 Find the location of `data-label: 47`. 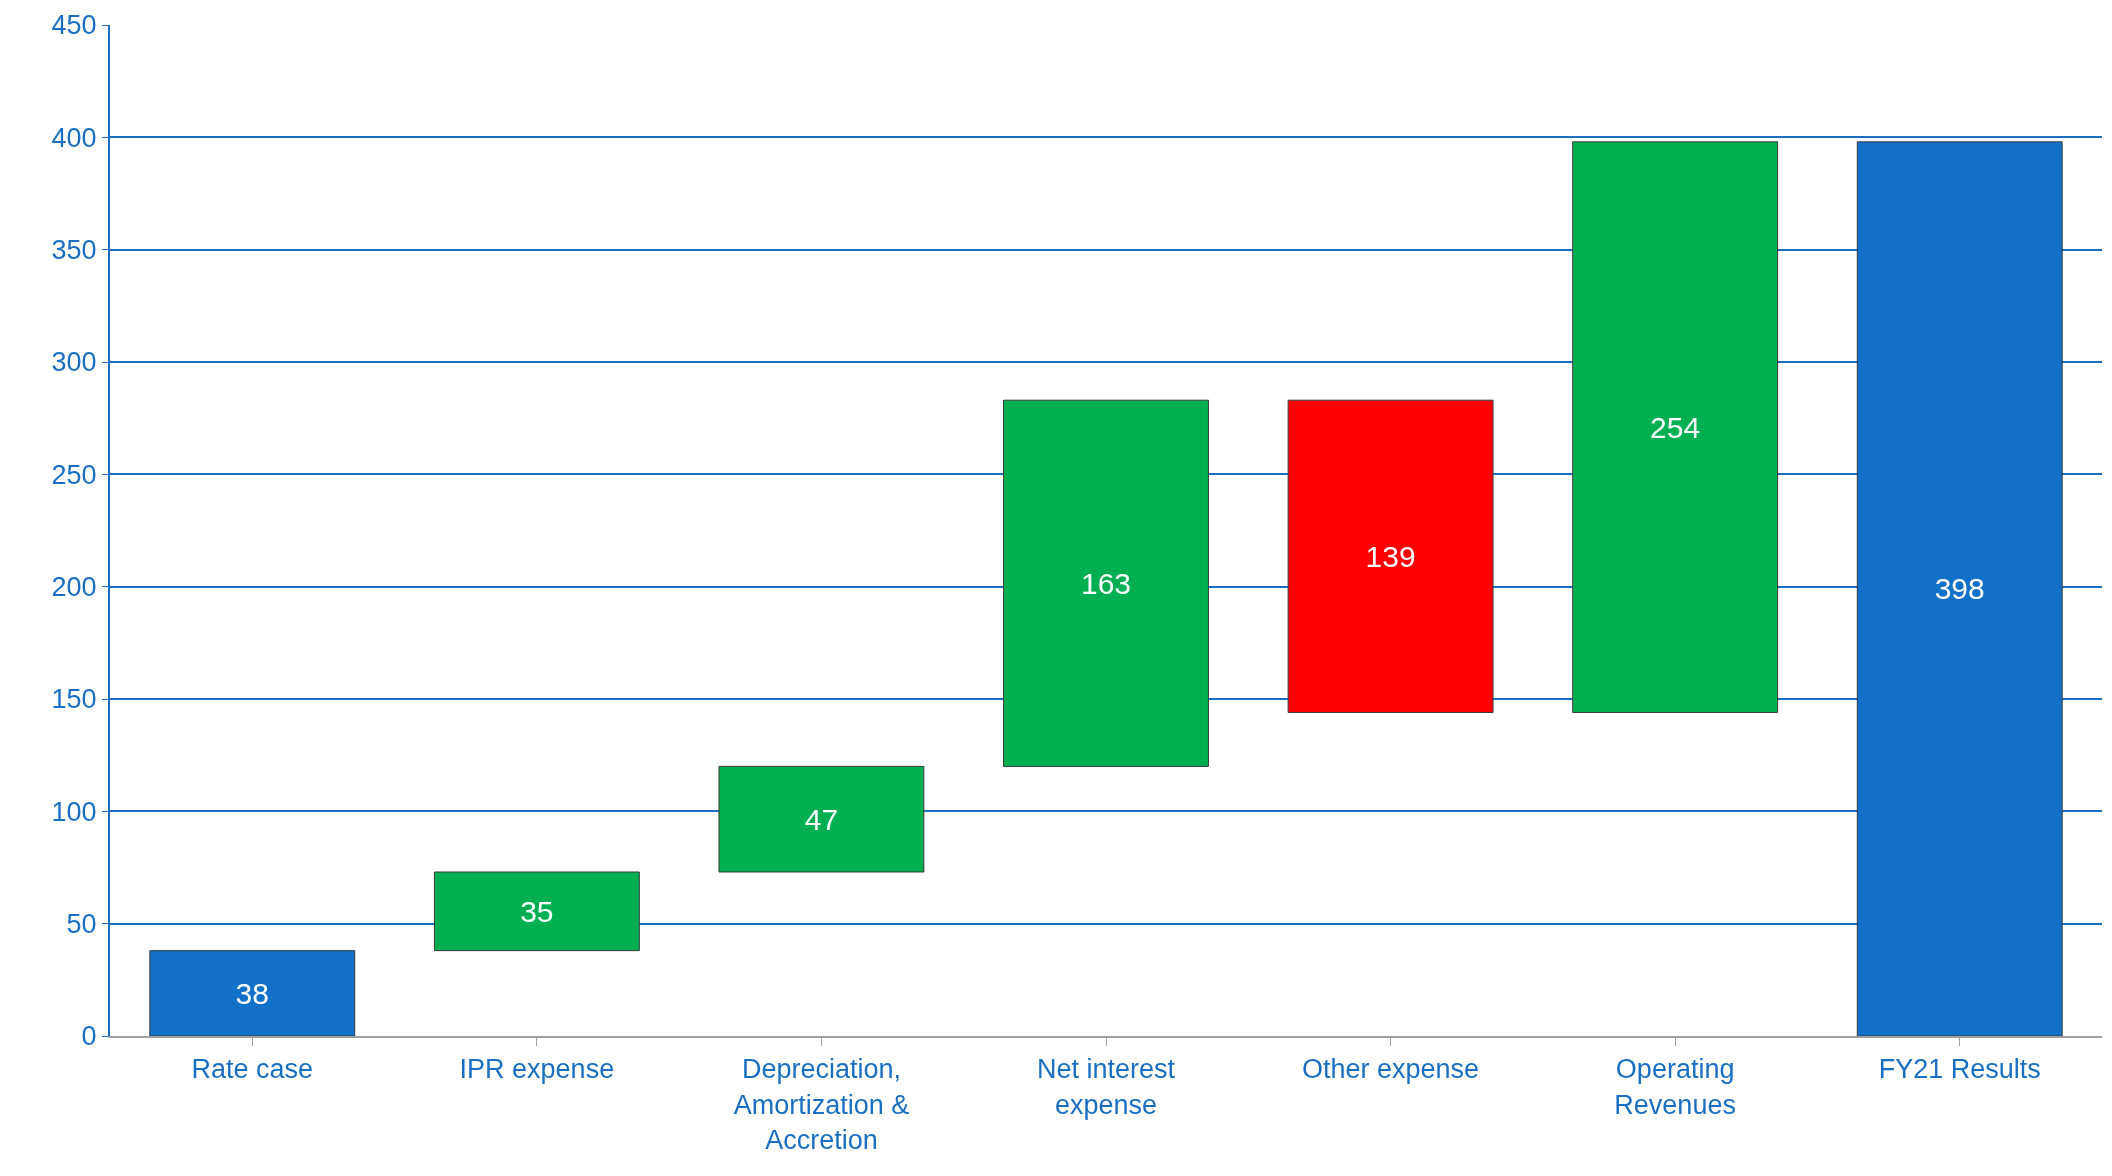

data-label: 47 is located at coordinates (821, 819).